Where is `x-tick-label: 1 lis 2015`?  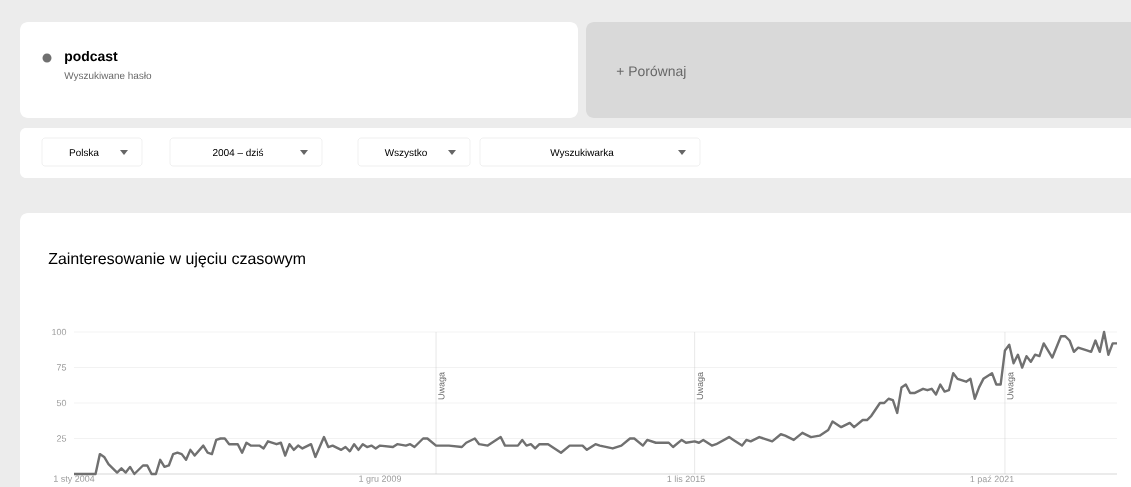 x-tick-label: 1 lis 2015 is located at coordinates (686, 479).